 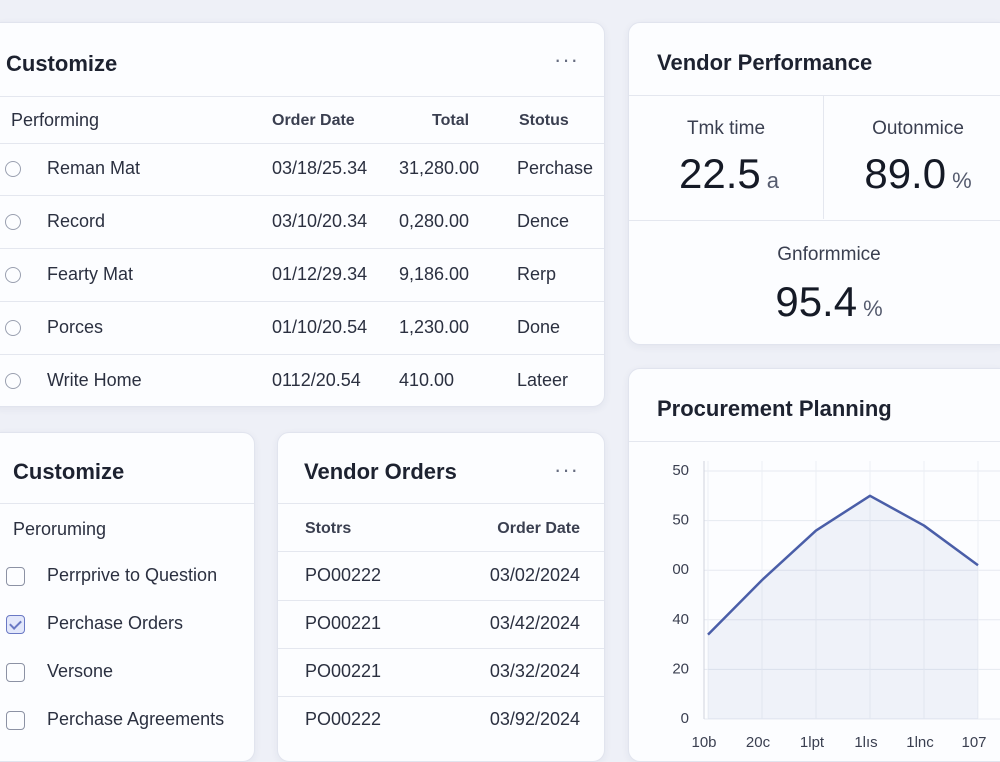 What do you see at coordinates (905, 173) in the screenshot?
I see `metric-number: 89.0` at bounding box center [905, 173].